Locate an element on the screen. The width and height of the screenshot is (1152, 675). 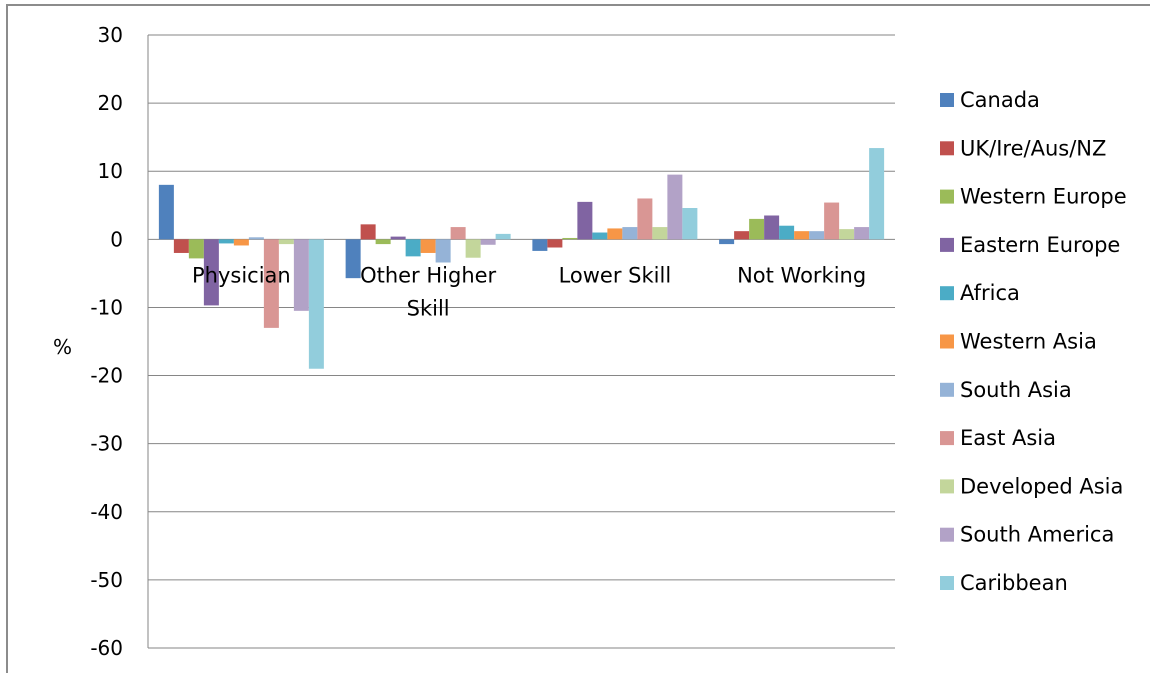
legend-label: Western Asia is located at coordinates (1028, 342).